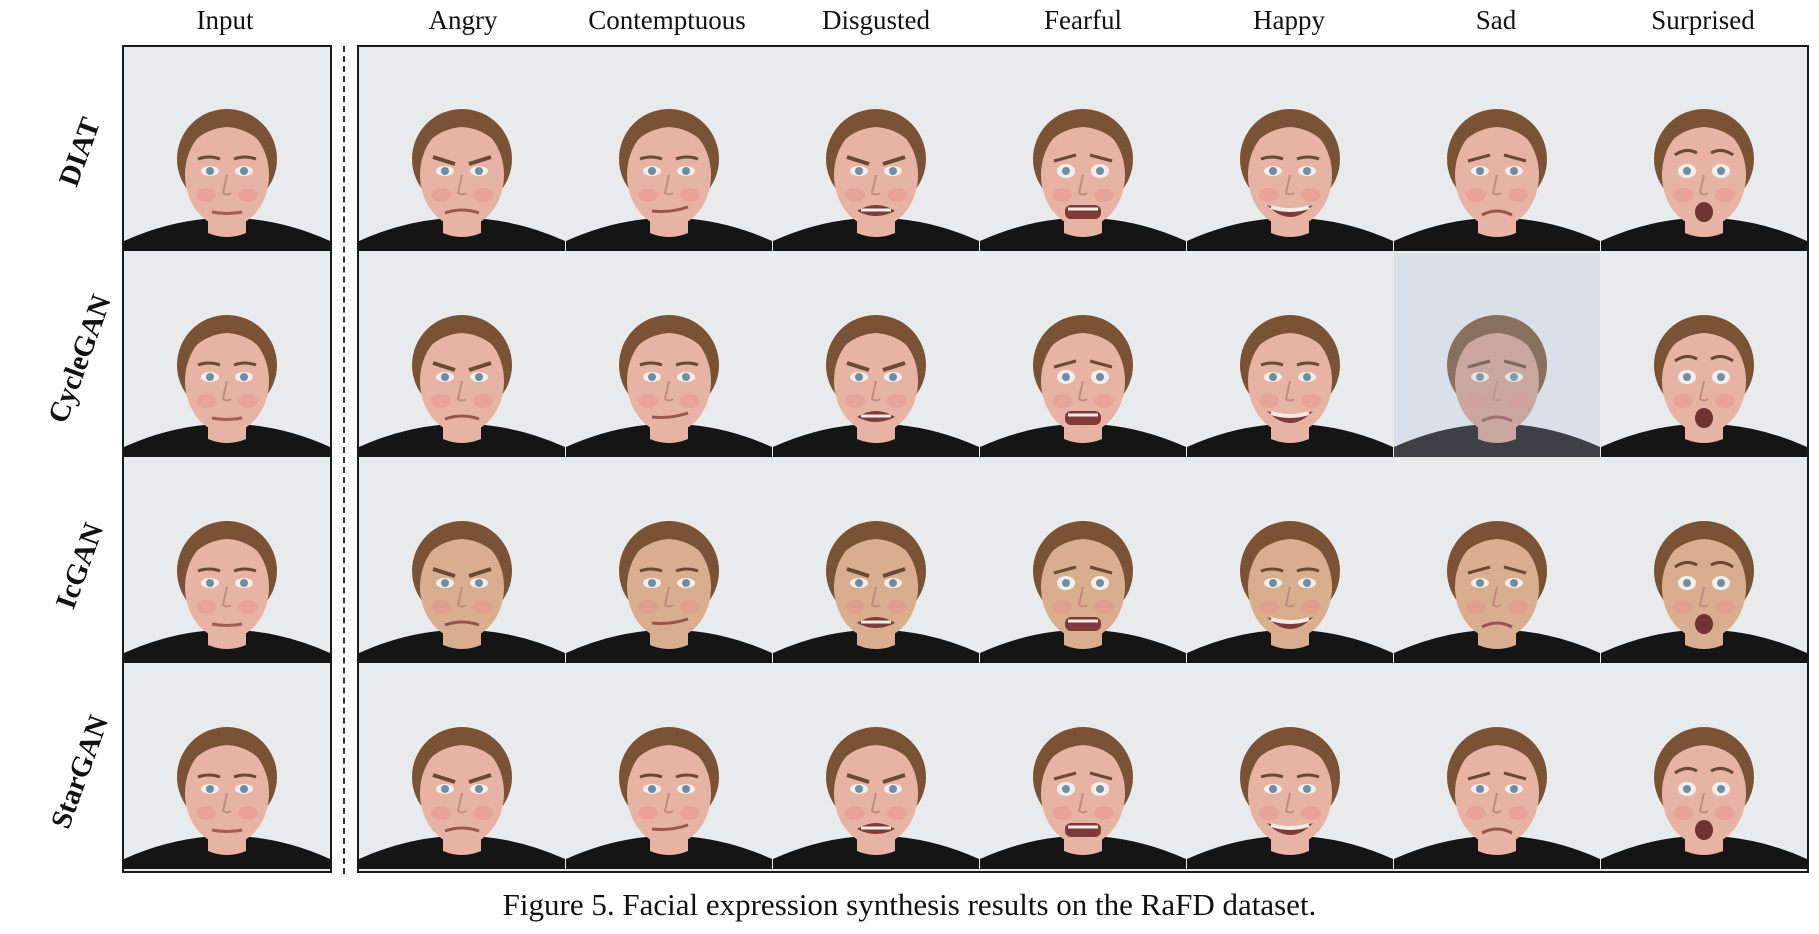 This screenshot has height=934, width=1819. What do you see at coordinates (1083, 767) in the screenshot?
I see `face-image-stargan-fearful` at bounding box center [1083, 767].